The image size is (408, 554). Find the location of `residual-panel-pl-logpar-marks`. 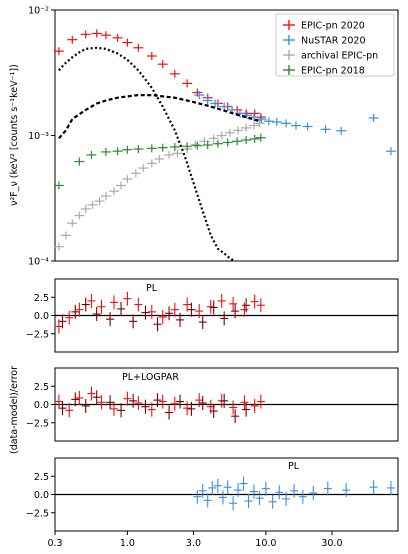

residual-panel-pl-logpar-marks is located at coordinates (226, 405).